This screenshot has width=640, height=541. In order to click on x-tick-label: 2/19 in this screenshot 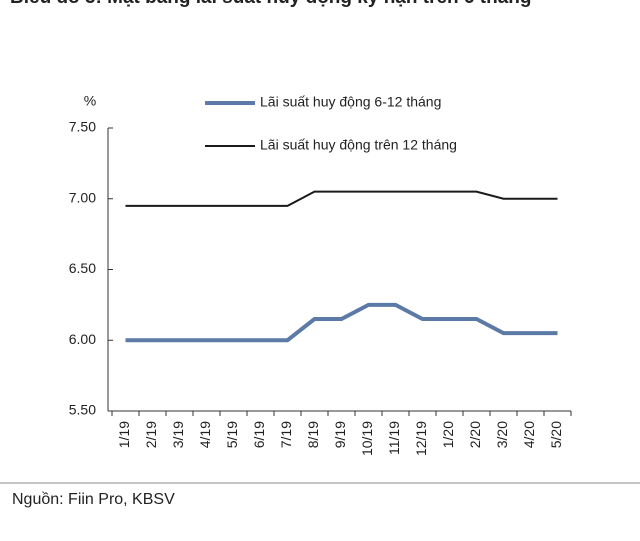, I will do `click(151, 434)`.